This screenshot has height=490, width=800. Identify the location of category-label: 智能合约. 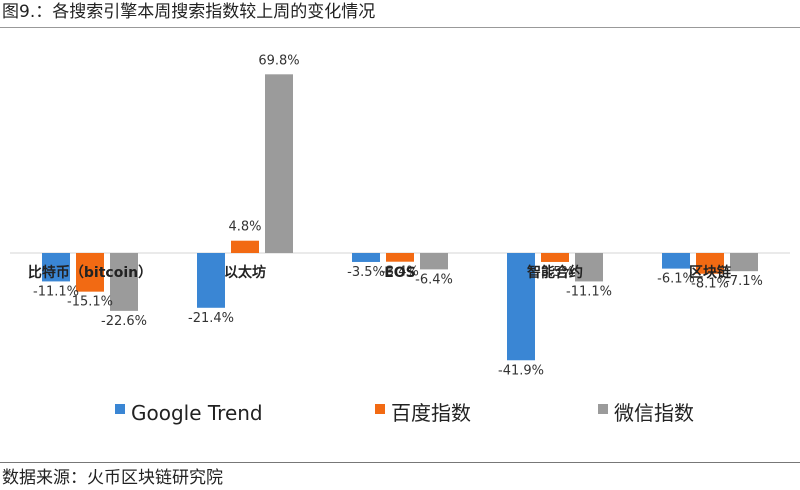
(554, 272).